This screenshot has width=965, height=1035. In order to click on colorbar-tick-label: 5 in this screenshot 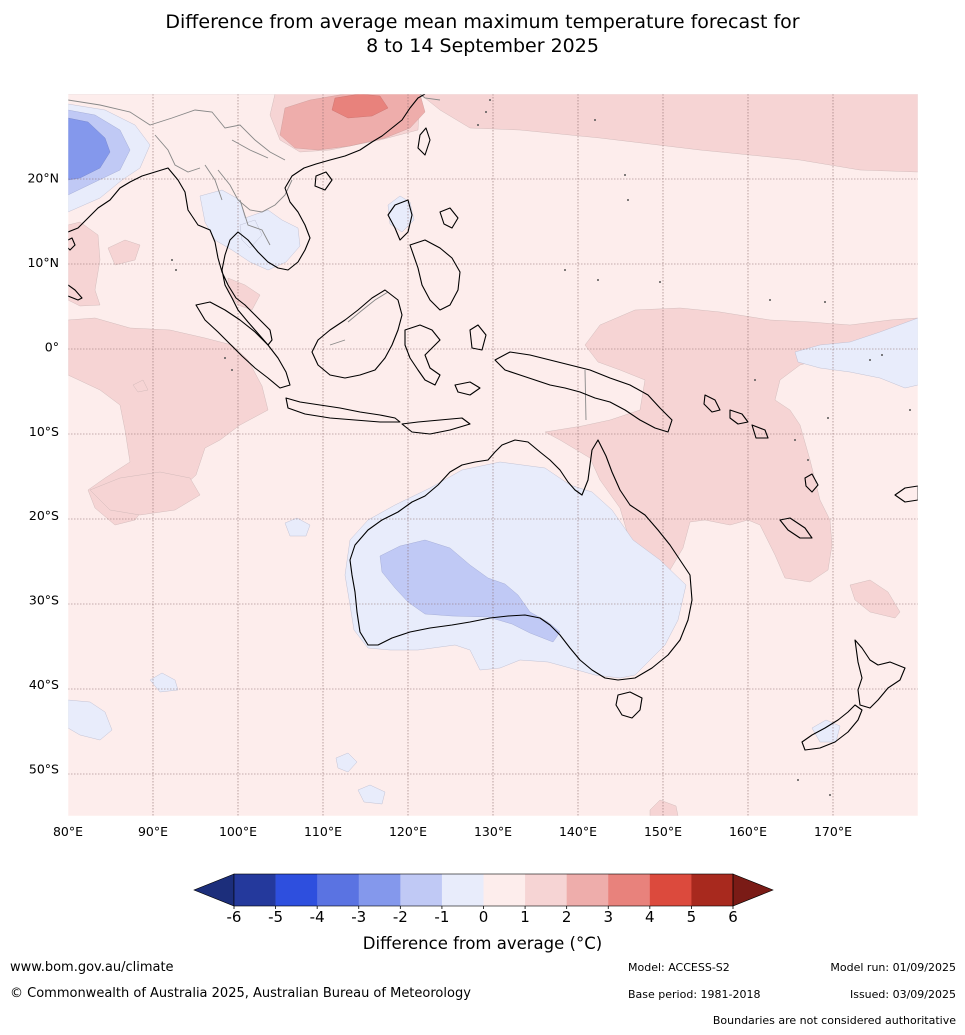, I will do `click(692, 917)`.